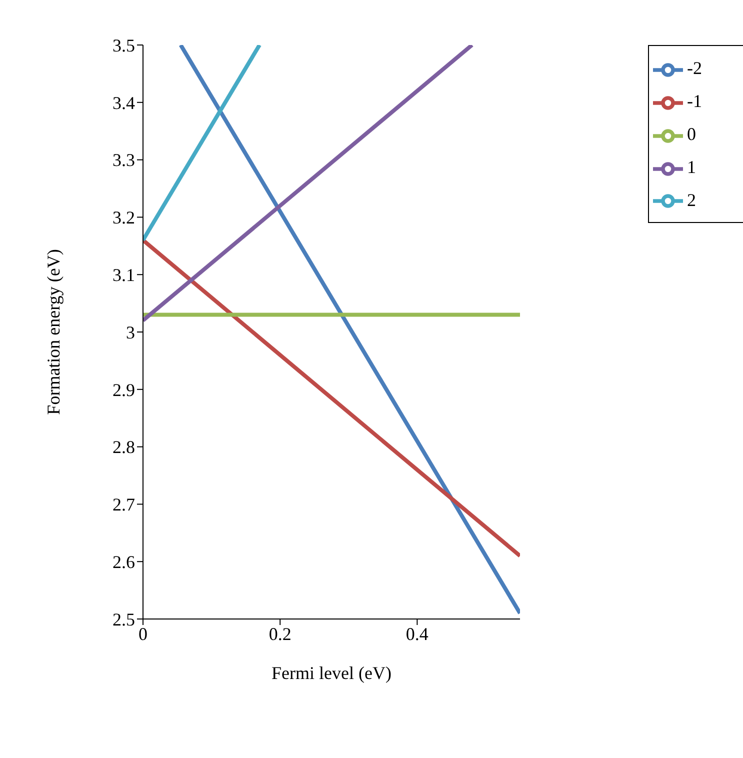 Image resolution: width=743 pixels, height=758 pixels. I want to click on y-tick-label: 3, so click(130, 332).